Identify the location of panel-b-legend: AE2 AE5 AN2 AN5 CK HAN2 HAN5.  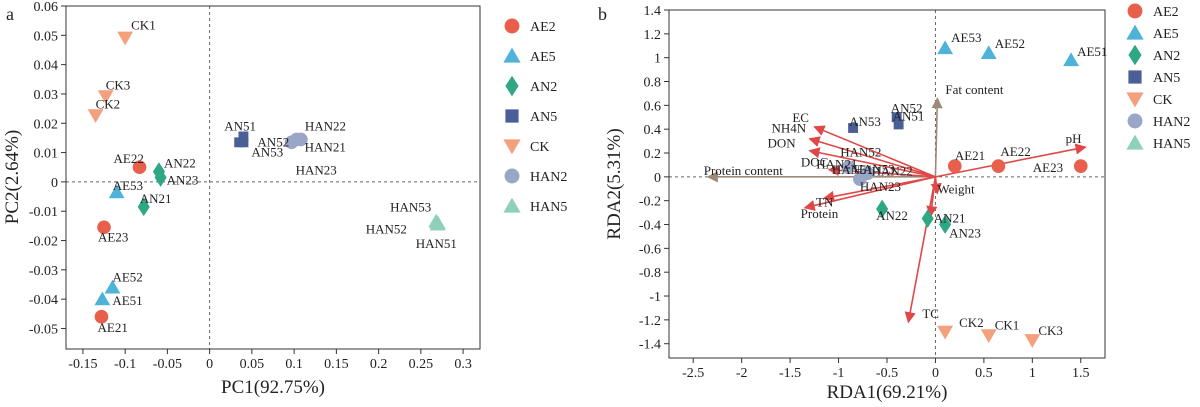
(1158, 77).